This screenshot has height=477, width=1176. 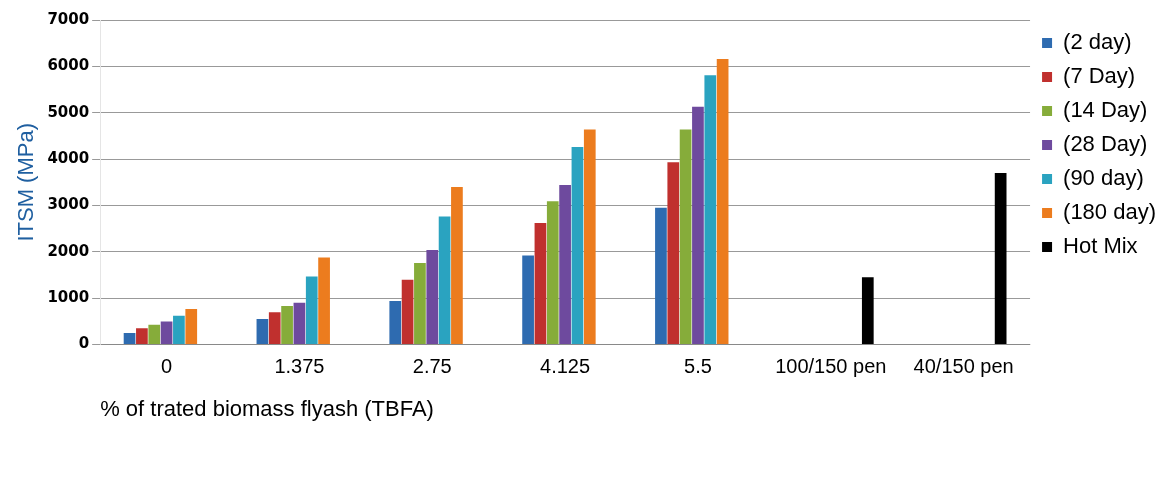 What do you see at coordinates (68, 18) in the screenshot?
I see `y-tick-label: 7000` at bounding box center [68, 18].